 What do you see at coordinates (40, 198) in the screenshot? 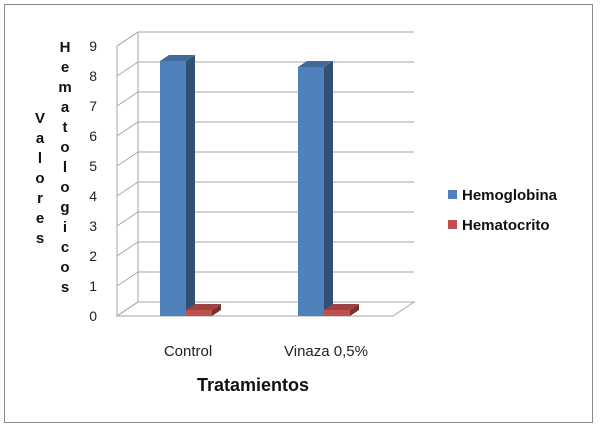
I see `y-title-char: r` at bounding box center [40, 198].